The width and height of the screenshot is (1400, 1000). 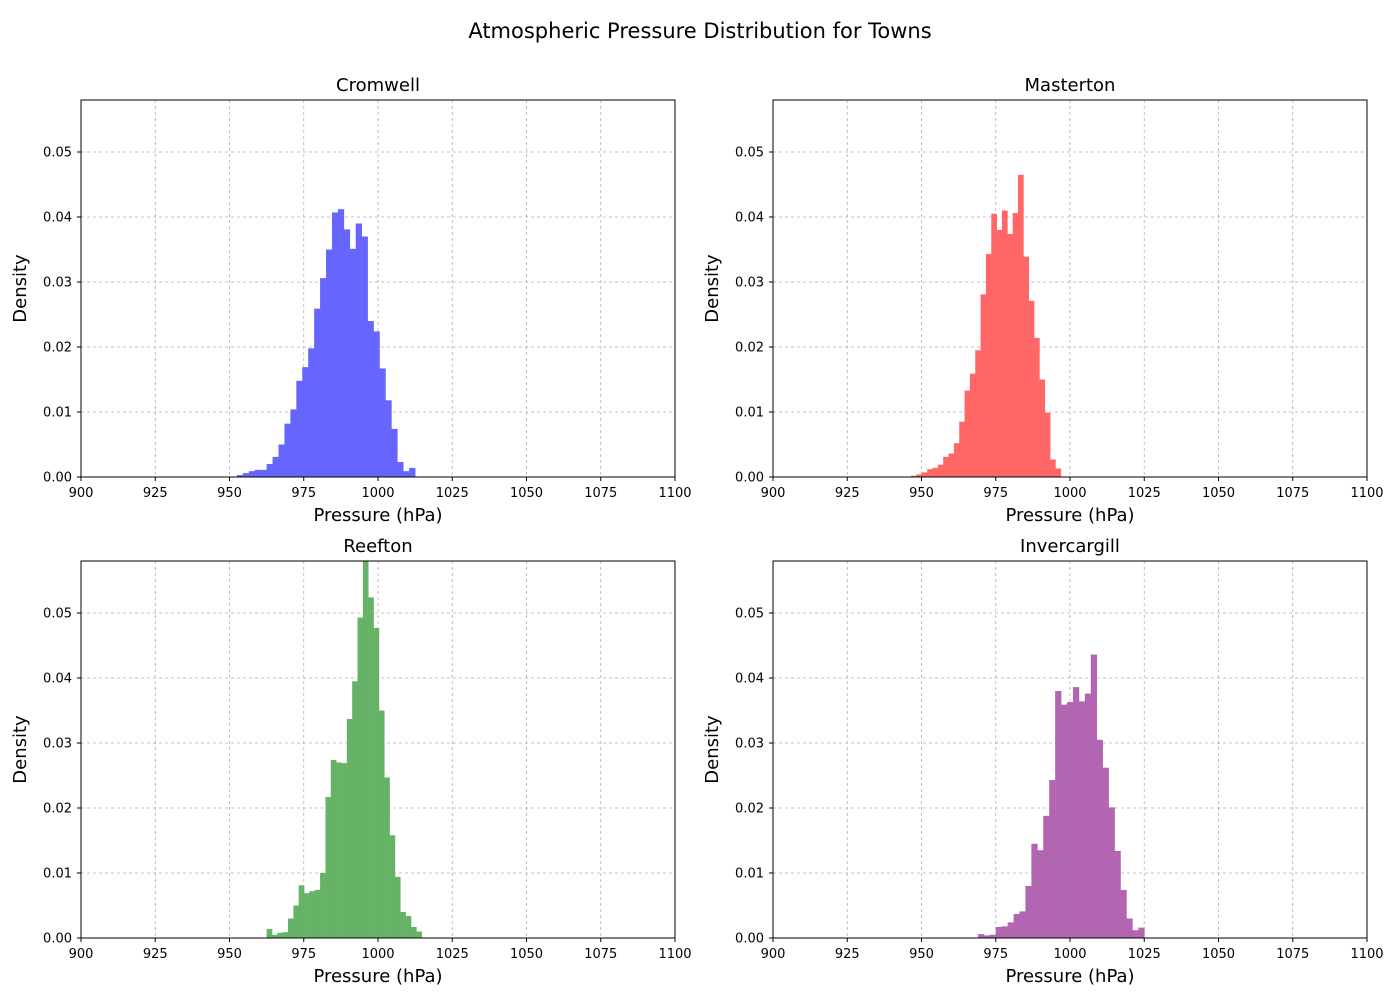 I want to click on x-tick-label: 925, so click(x=155, y=954).